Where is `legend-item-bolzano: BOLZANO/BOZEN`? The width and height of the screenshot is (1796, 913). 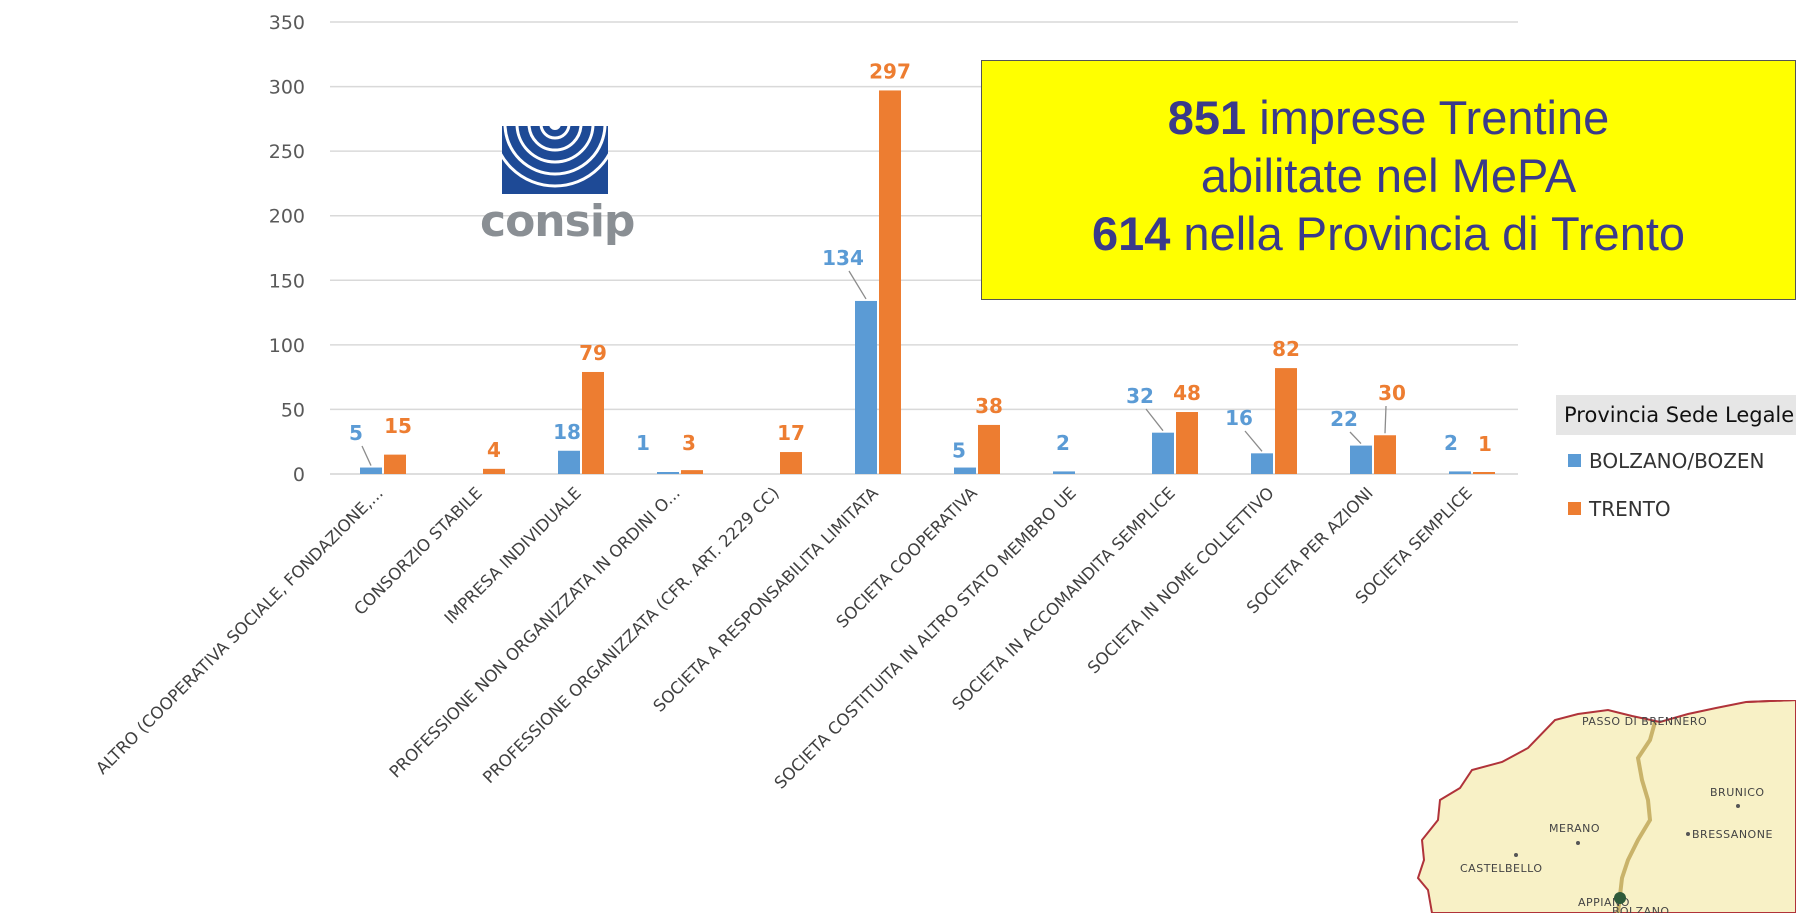 legend-item-bolzano: BOLZANO/BOZEN is located at coordinates (1682, 461).